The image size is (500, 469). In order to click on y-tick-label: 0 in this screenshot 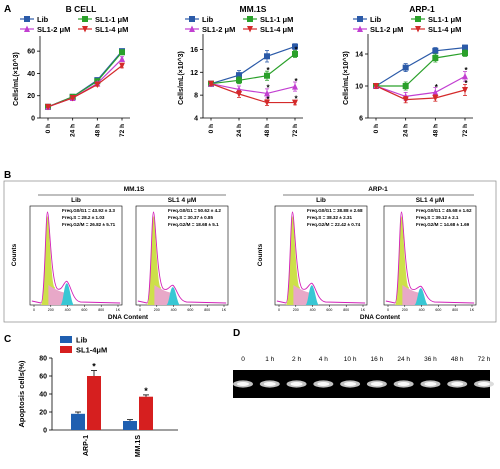, I will do `click(45, 431)`.